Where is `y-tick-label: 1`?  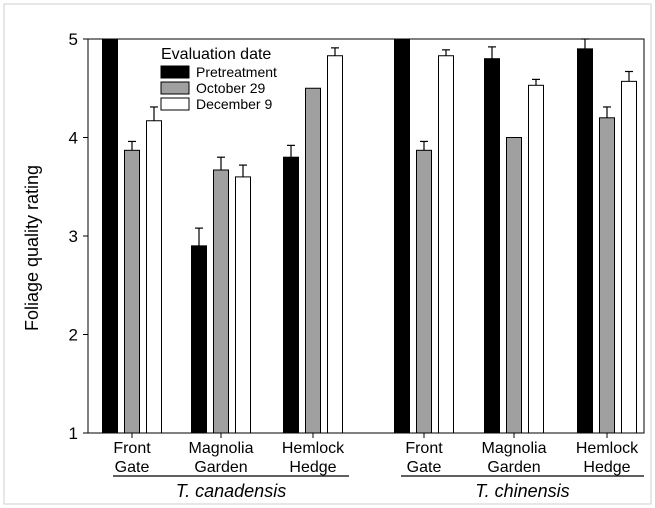
y-tick-label: 1 is located at coordinates (73, 433).